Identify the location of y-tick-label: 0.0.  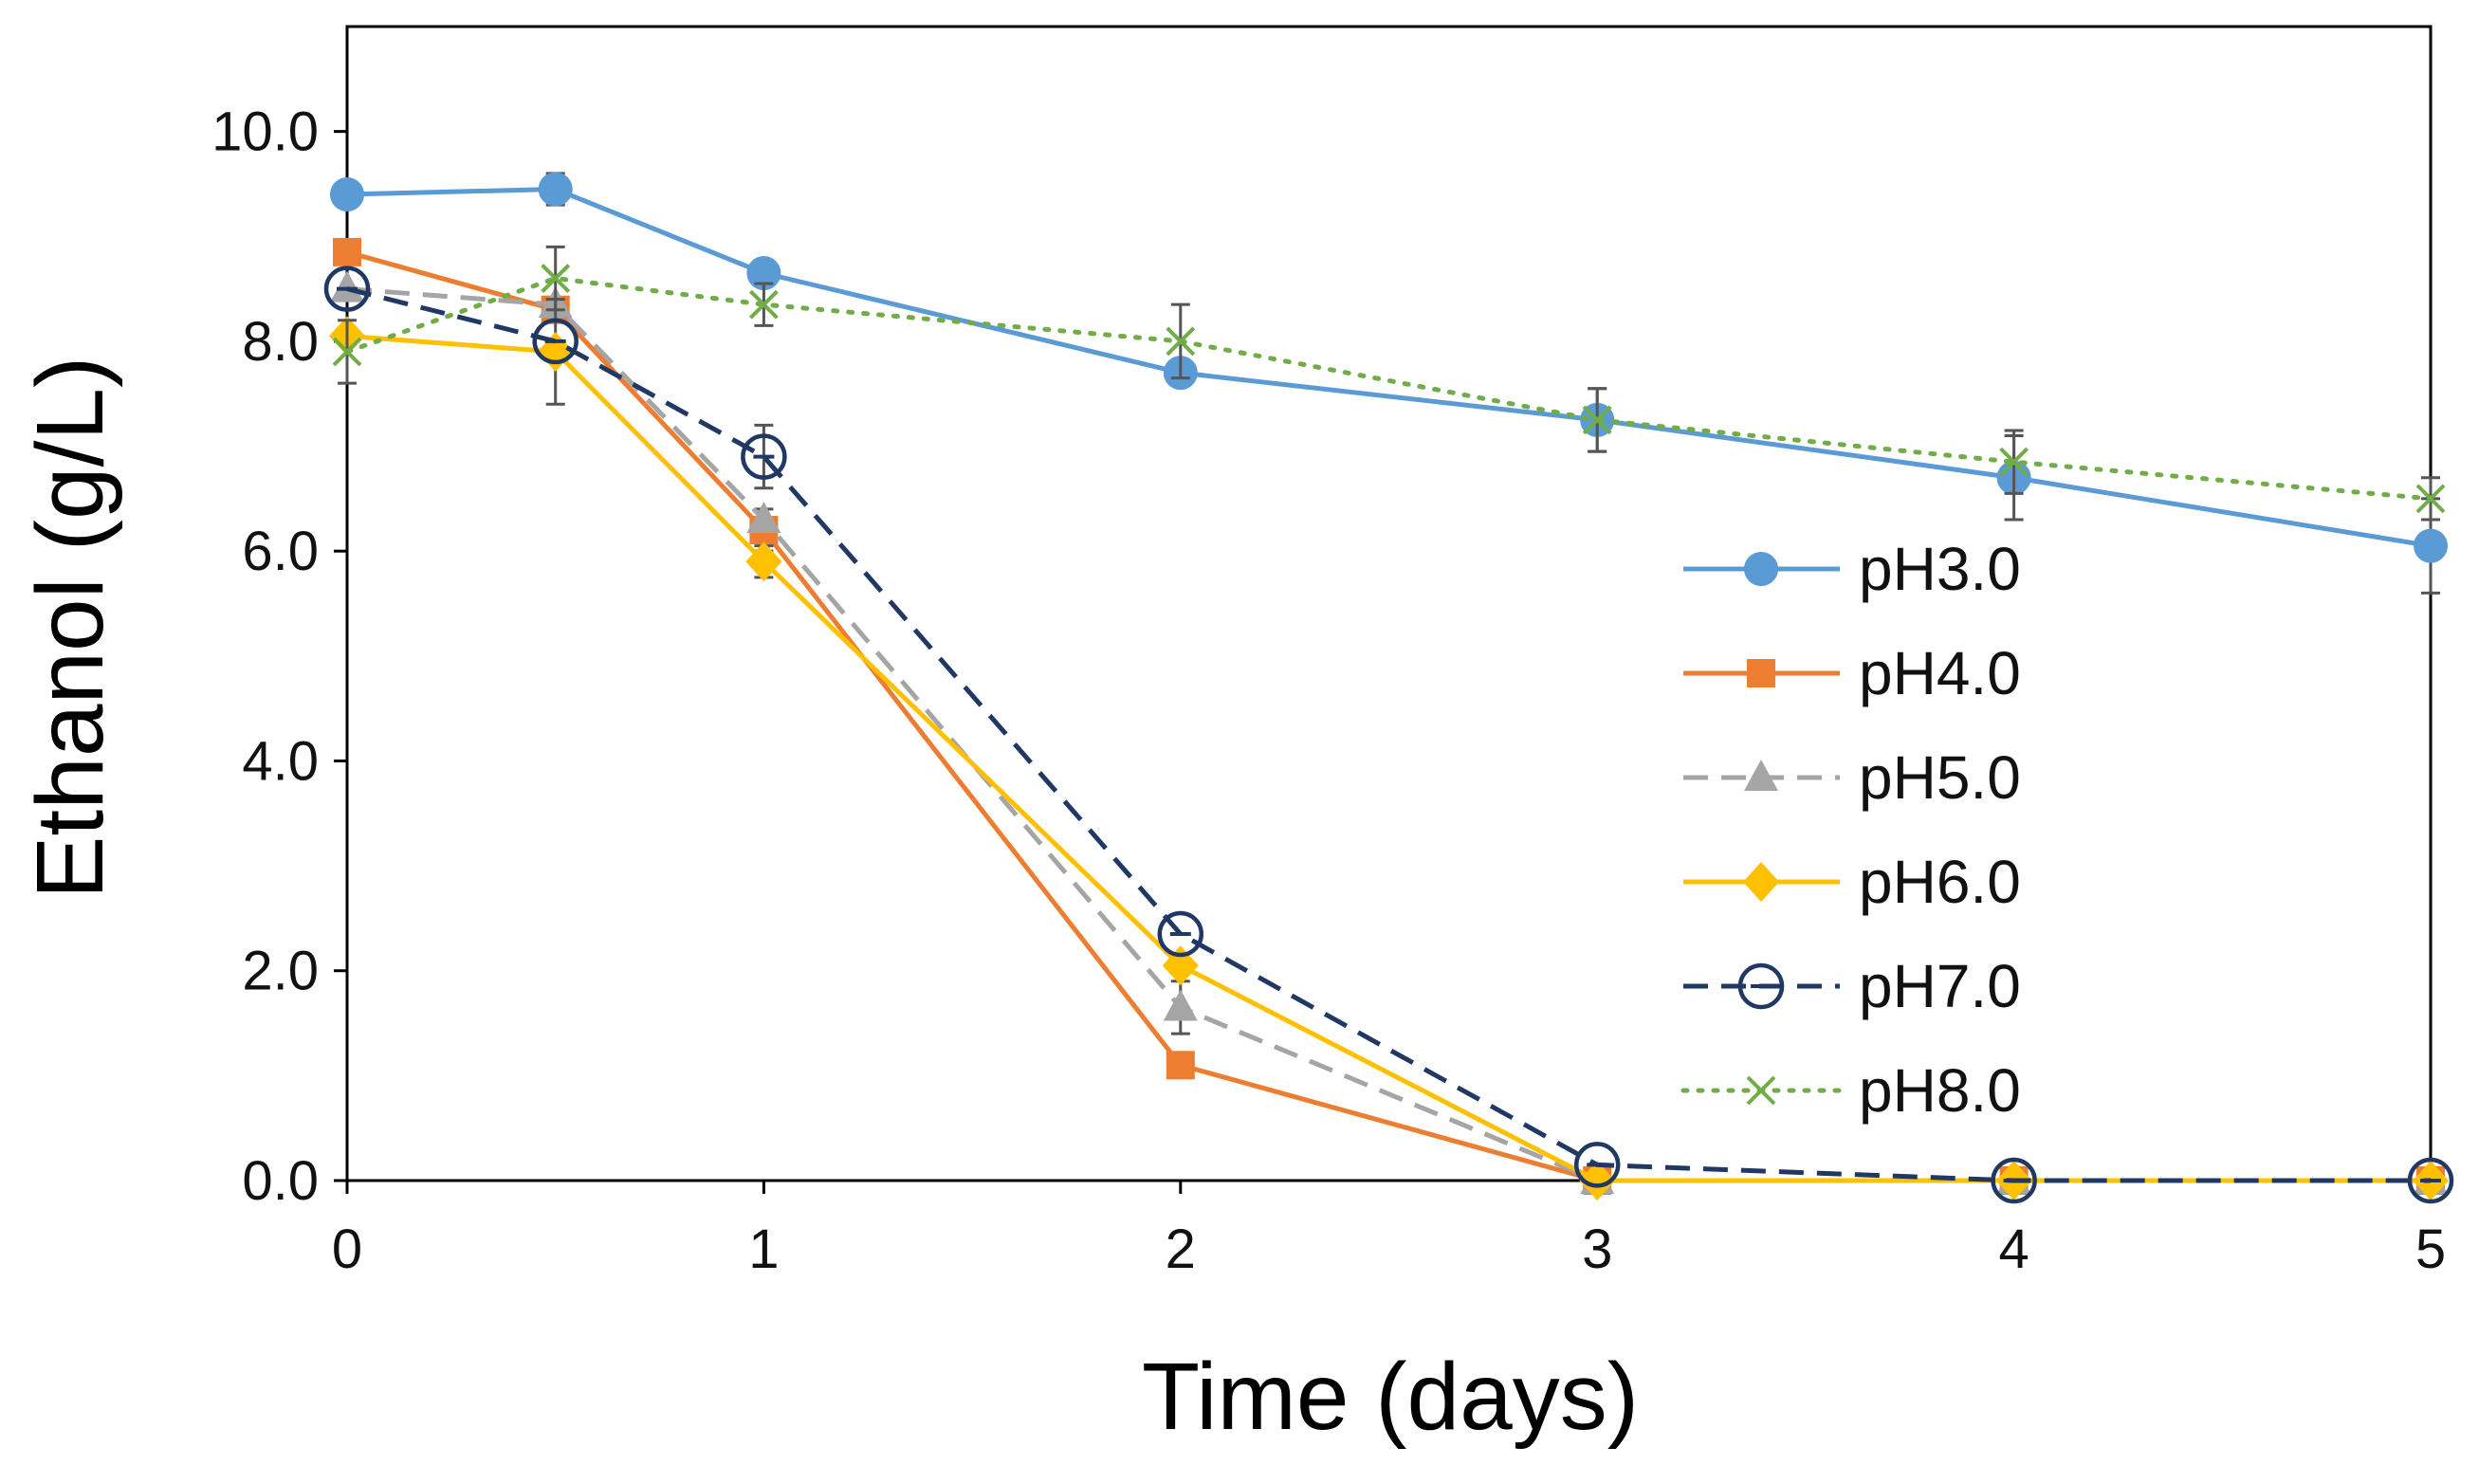
(280, 1181).